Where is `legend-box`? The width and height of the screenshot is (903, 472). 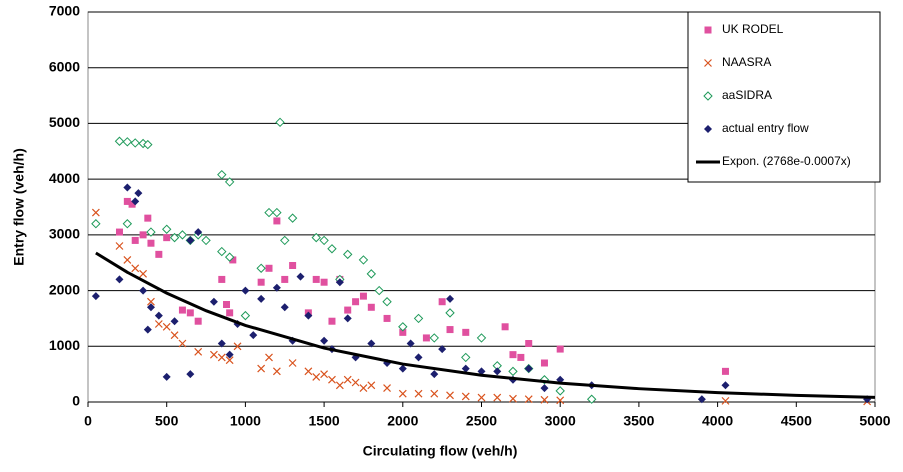
legend-box is located at coordinates (784, 97).